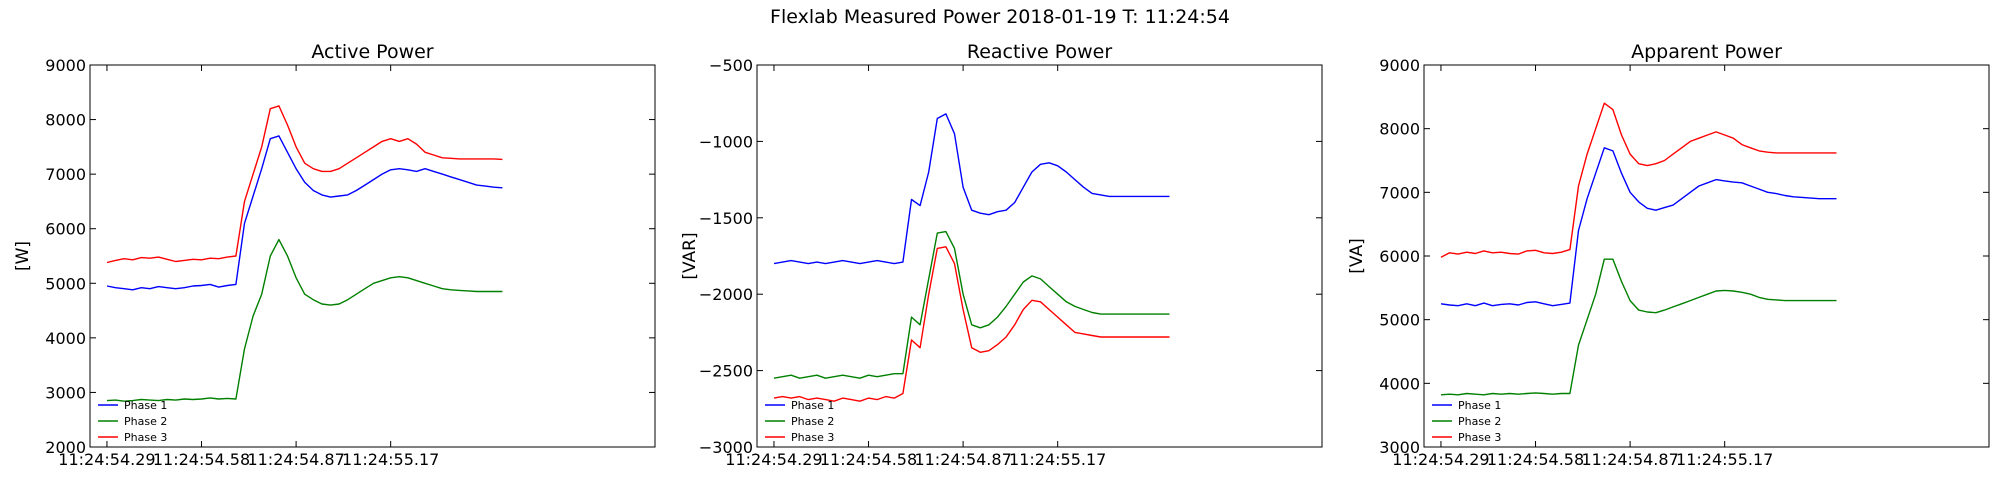 Image resolution: width=2000 pixels, height=500 pixels. What do you see at coordinates (1039, 52) in the screenshot?
I see `reactive-power-title: Reactive Power` at bounding box center [1039, 52].